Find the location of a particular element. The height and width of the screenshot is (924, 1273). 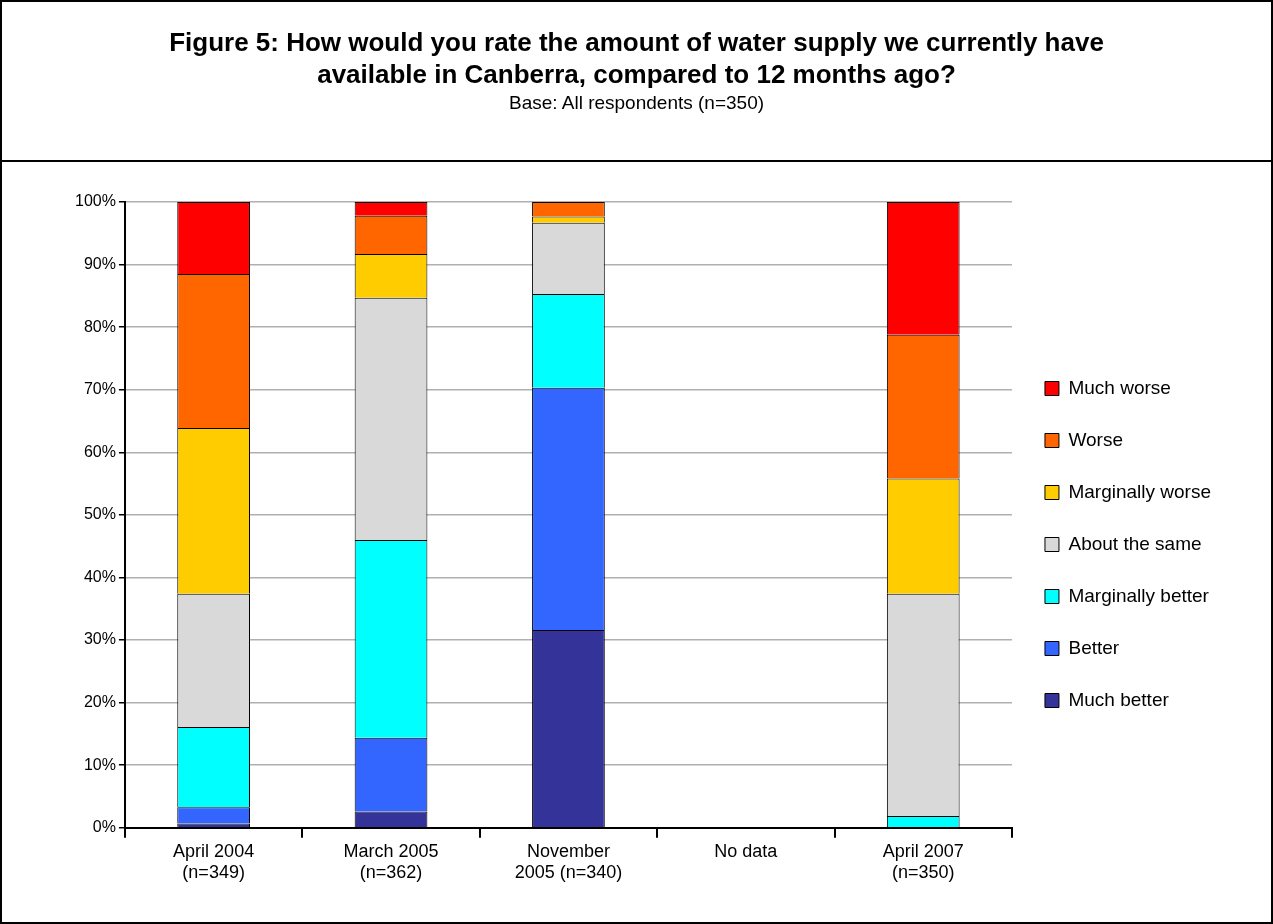

legend-label: Marginally worse is located at coordinates (1139, 491).